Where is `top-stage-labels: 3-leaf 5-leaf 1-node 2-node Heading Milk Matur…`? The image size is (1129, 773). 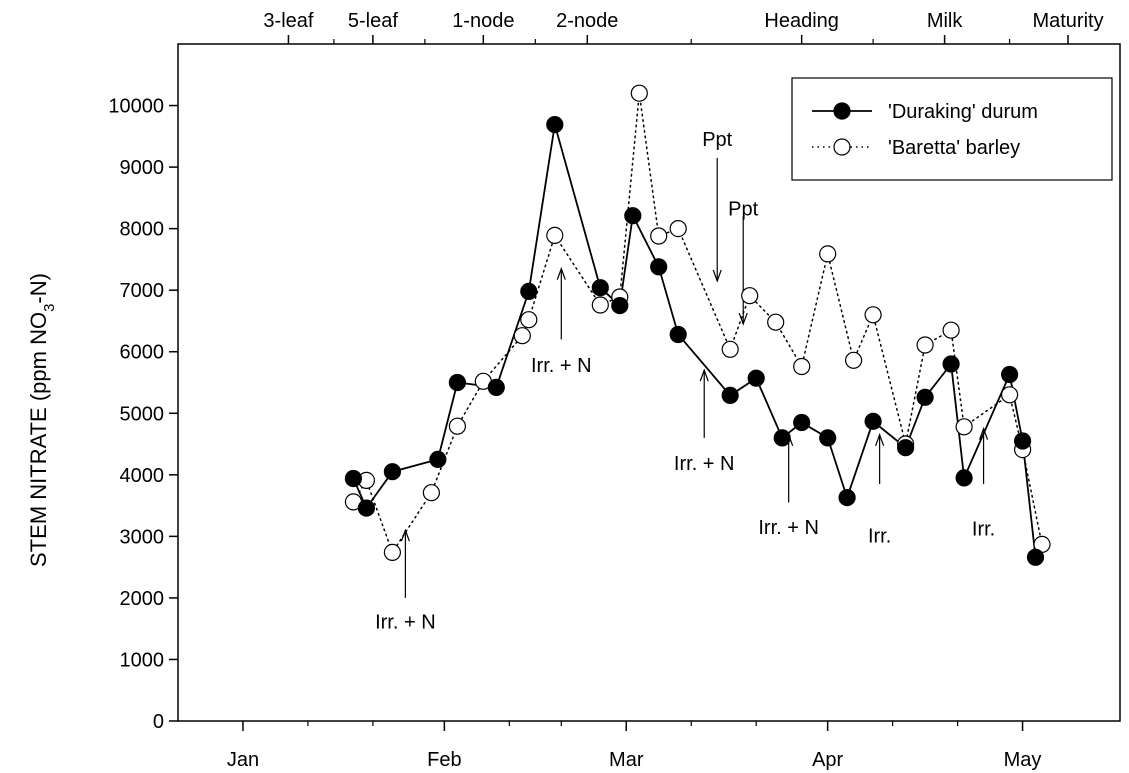 top-stage-labels: 3-leaf 5-leaf 1-node 2-node Heading Milk Matur… is located at coordinates (683, 21).